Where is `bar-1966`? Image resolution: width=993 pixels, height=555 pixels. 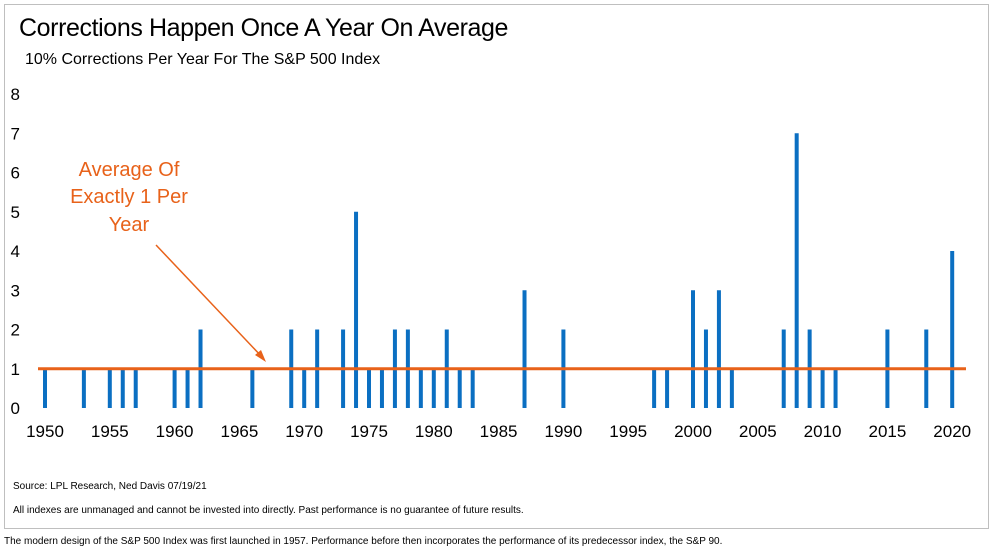
bar-1966 is located at coordinates (252, 388).